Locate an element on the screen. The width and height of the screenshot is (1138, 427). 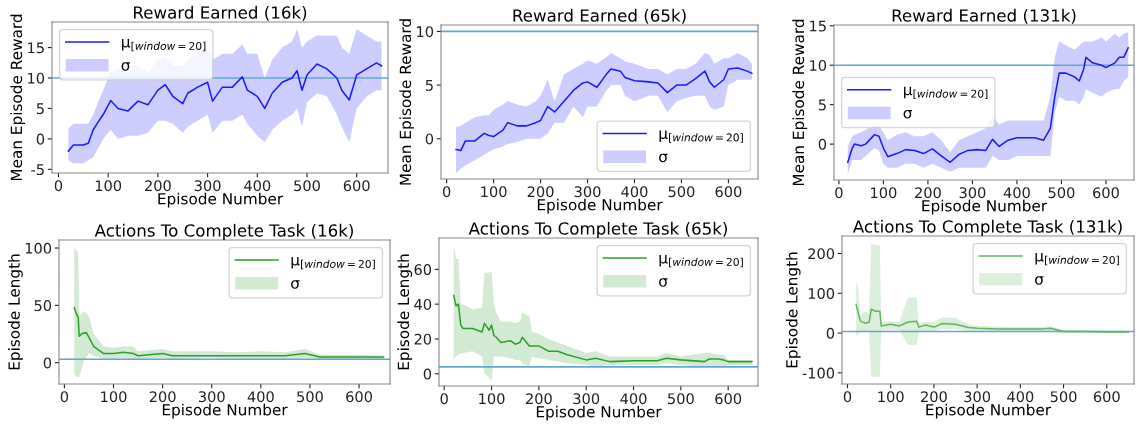
y-tick-label: -100 is located at coordinates (818, 373).